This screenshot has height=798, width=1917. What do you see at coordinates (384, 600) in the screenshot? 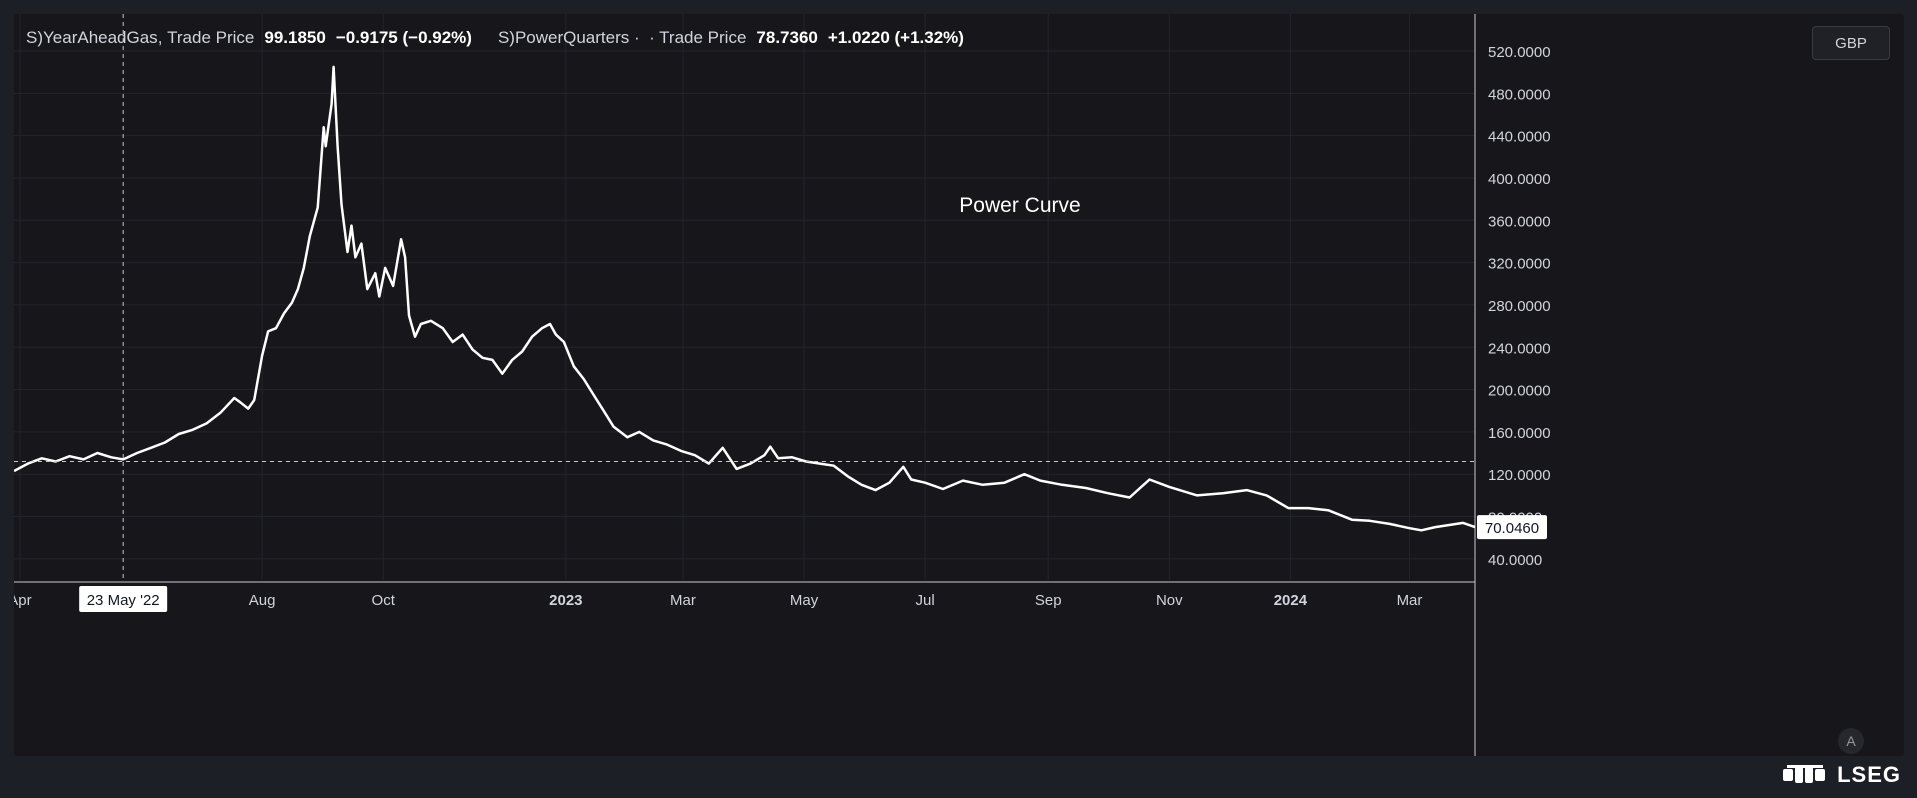
I see `x-tick-label: Oct` at bounding box center [384, 600].